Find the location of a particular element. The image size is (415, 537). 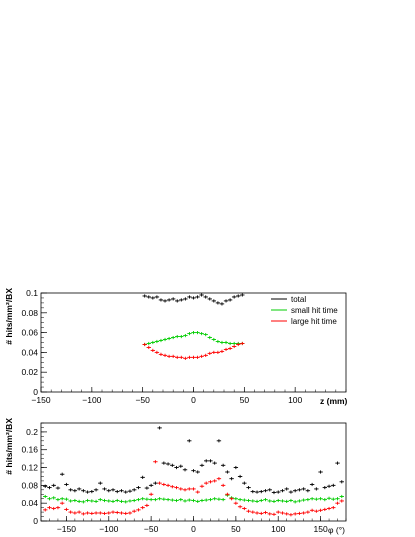

y-tick-label: 0.04 is located at coordinates (29, 352).